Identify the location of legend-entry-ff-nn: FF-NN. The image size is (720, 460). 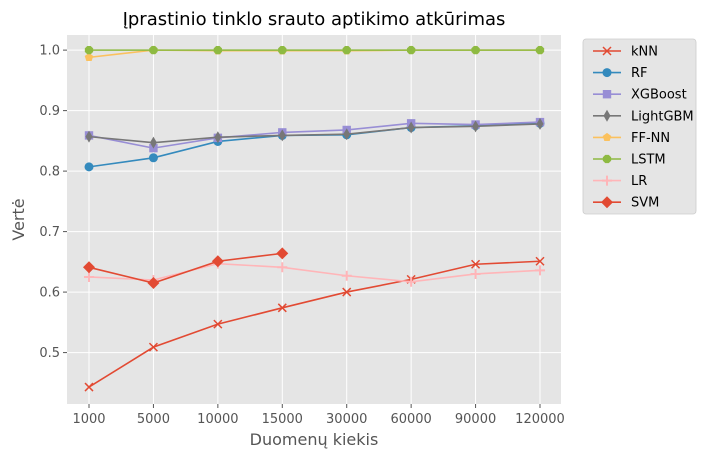
(631, 138).